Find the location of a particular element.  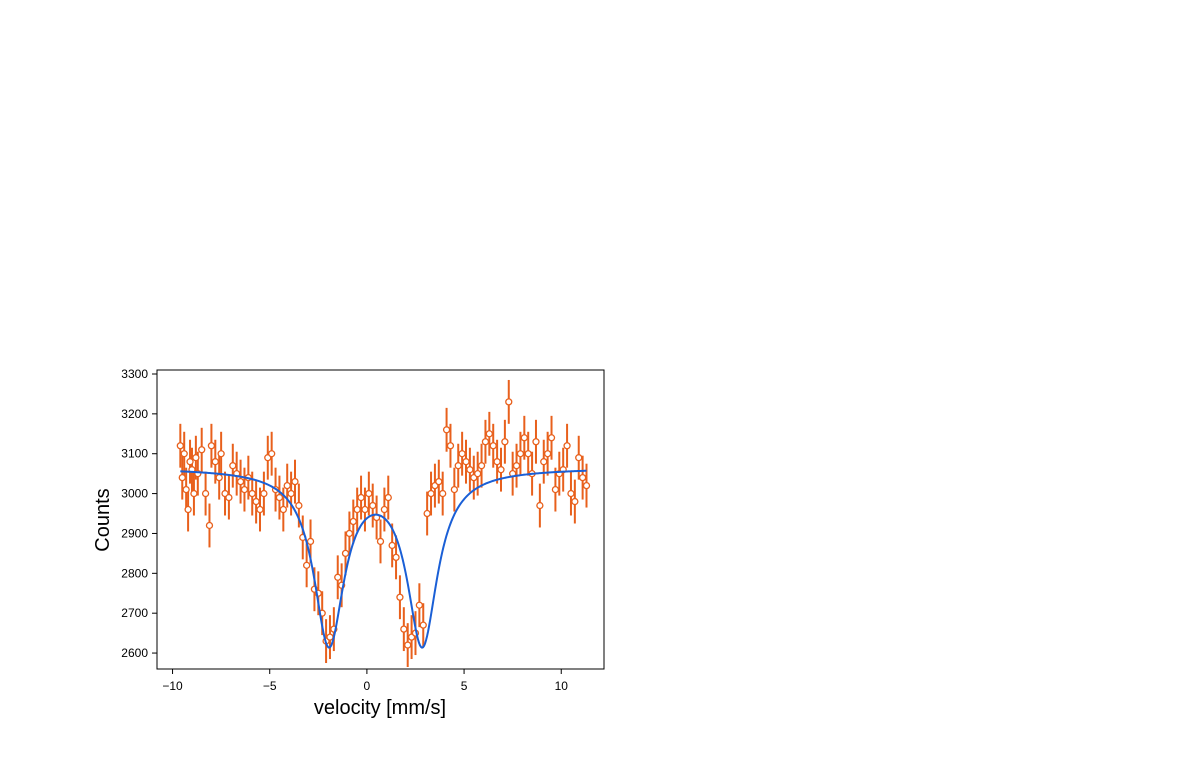

fit-curve is located at coordinates (383, 559).